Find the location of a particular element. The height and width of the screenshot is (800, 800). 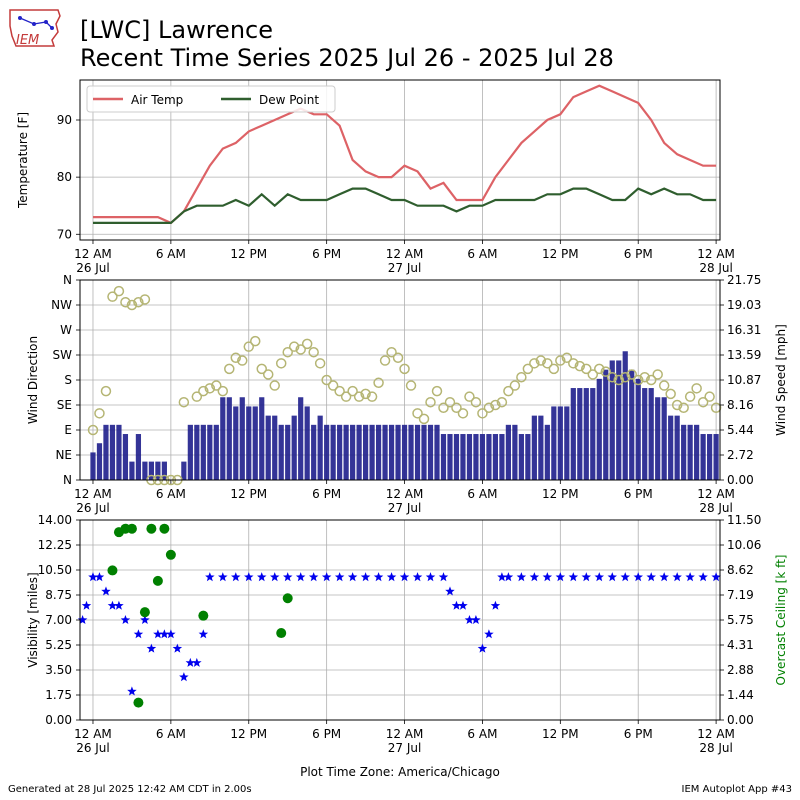

page-title: [LWC] Lawrence is located at coordinates (176, 30).